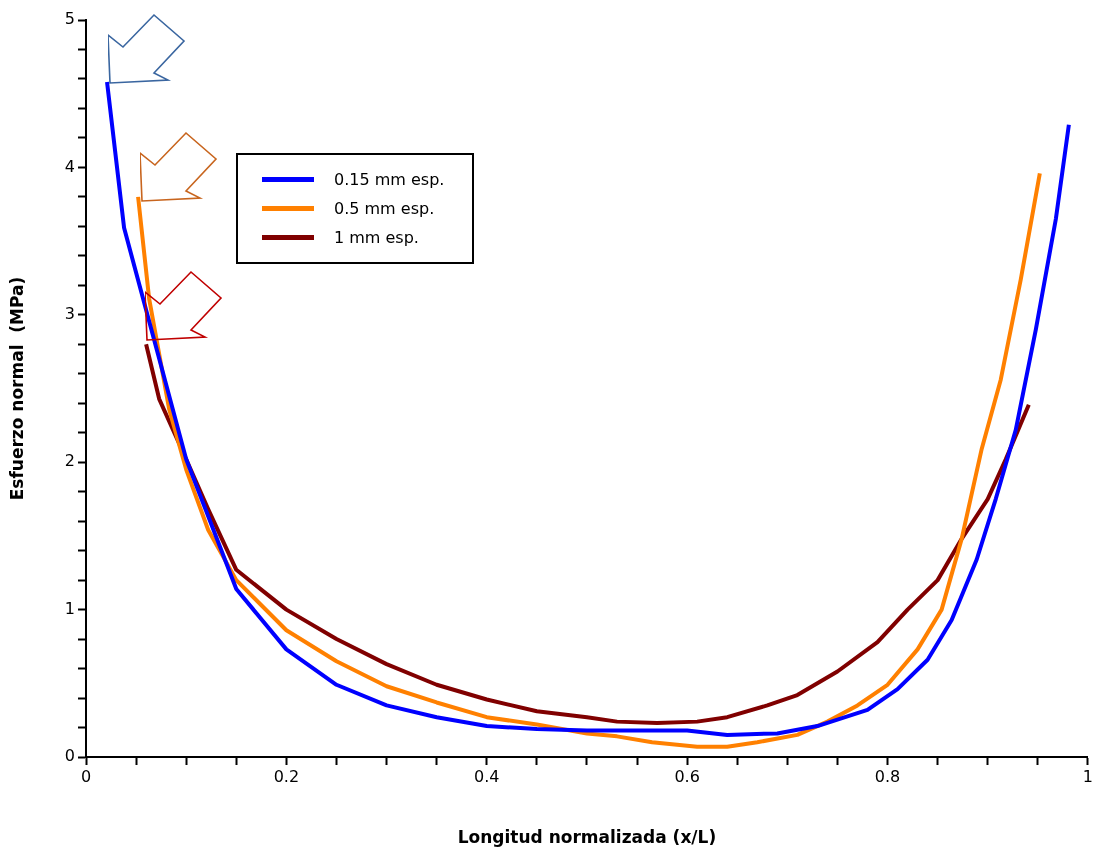  I want to click on x-tick-label: 0.4, so click(487, 776).